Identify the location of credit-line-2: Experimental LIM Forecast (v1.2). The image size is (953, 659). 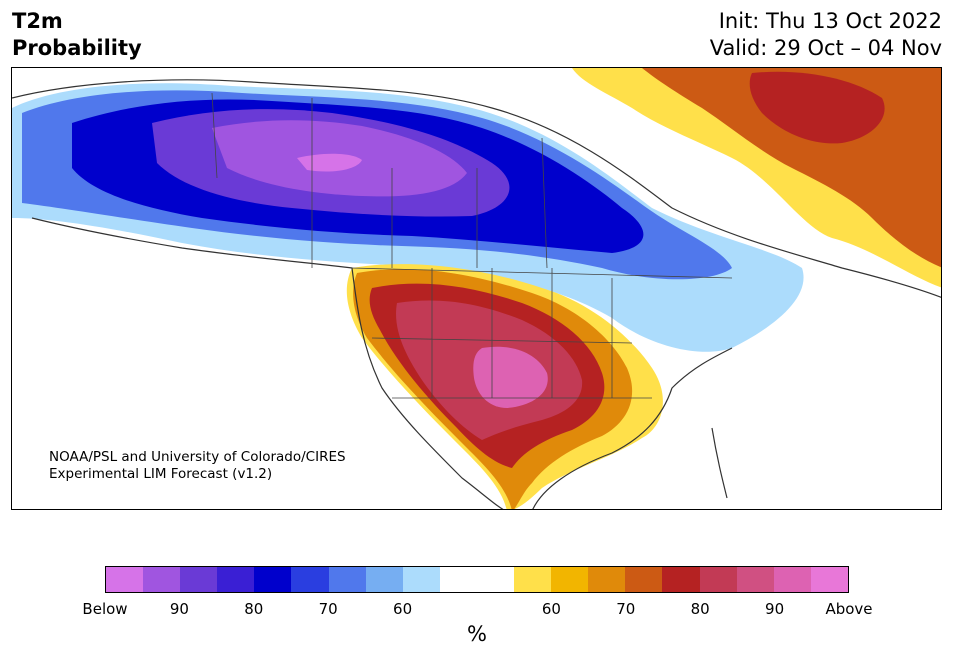
(161, 474).